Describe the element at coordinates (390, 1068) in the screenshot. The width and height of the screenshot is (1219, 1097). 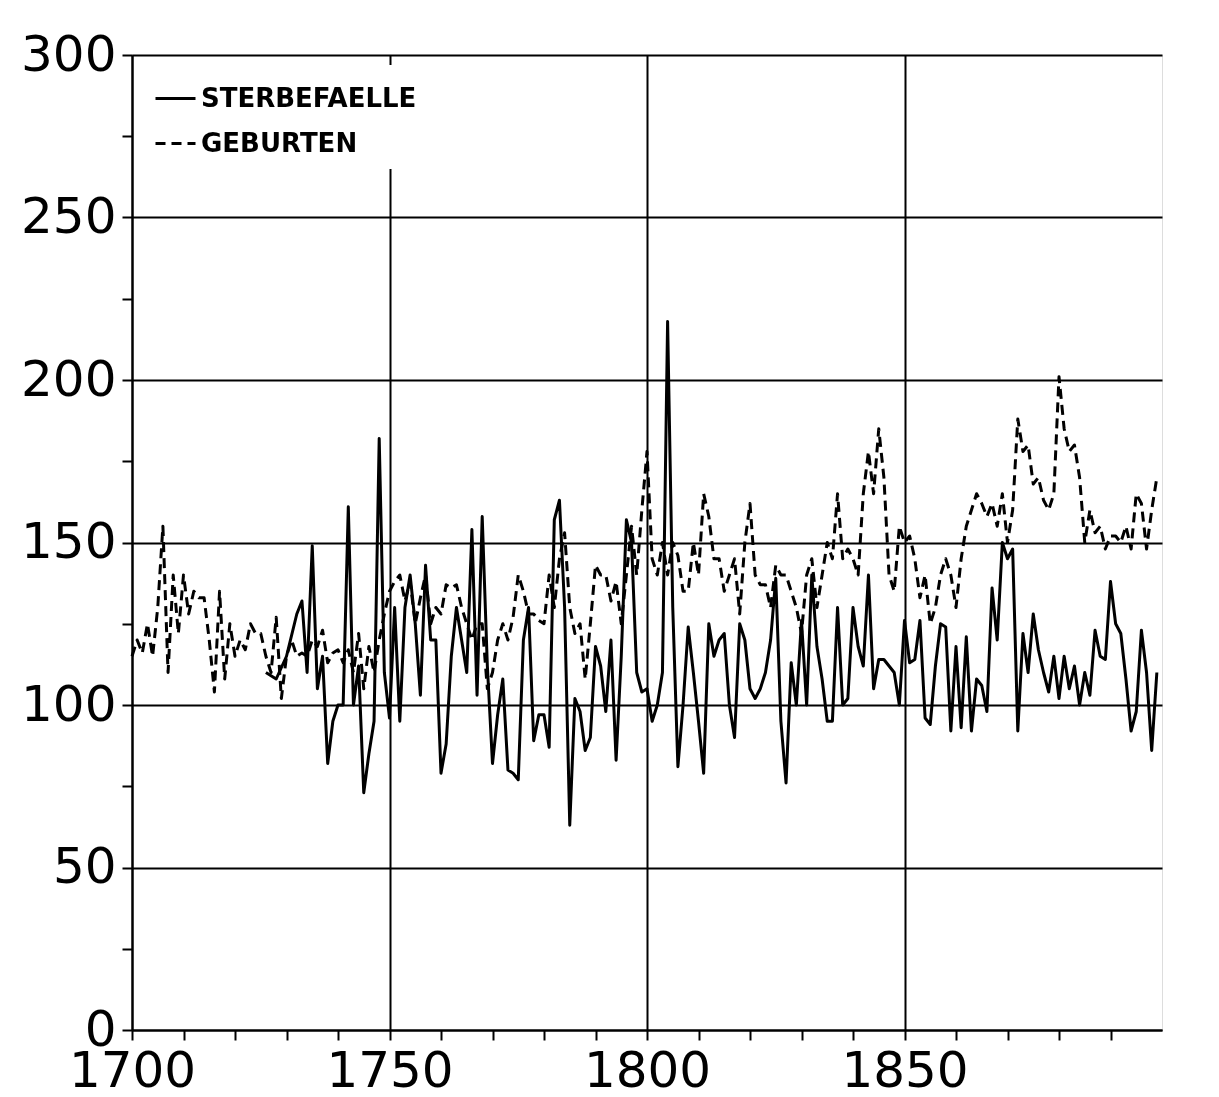
I see `x-tick-label: 1750` at that location.